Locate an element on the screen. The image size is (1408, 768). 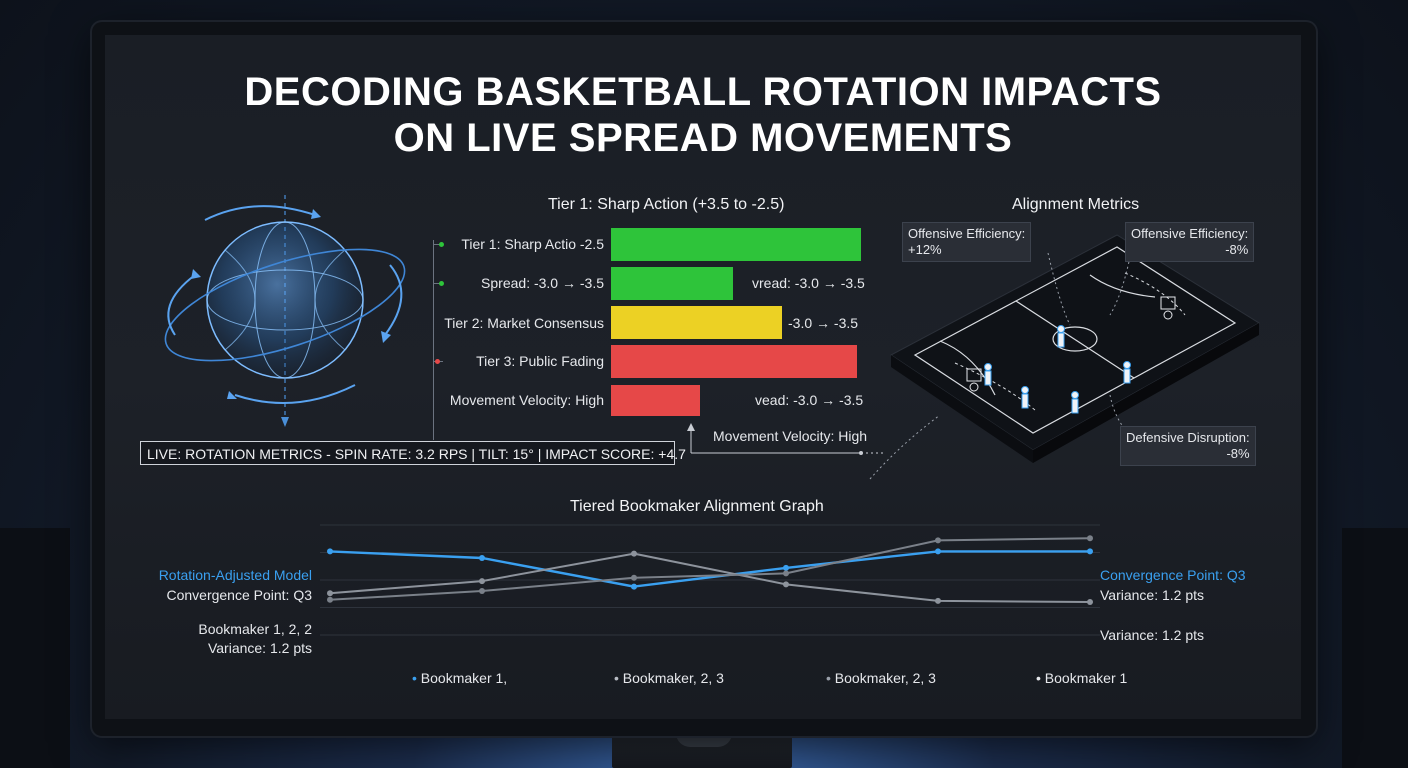
tier-row-right-label: vread: -3.0 → -3.5 is located at coordinates (808, 283).